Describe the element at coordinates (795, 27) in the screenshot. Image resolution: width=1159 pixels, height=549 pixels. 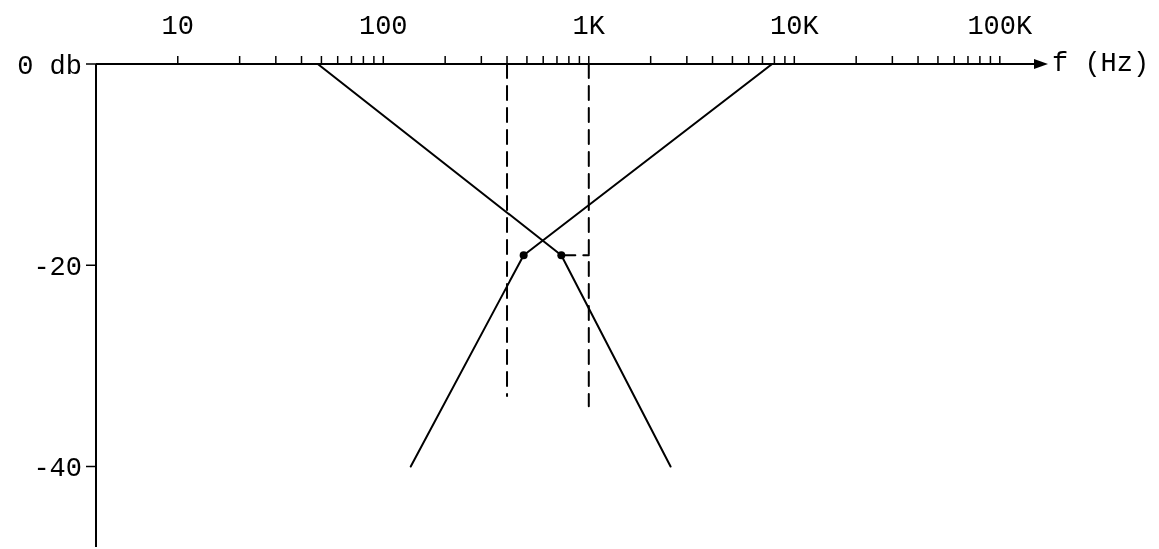
I see `x-tick-label: 10K` at that location.